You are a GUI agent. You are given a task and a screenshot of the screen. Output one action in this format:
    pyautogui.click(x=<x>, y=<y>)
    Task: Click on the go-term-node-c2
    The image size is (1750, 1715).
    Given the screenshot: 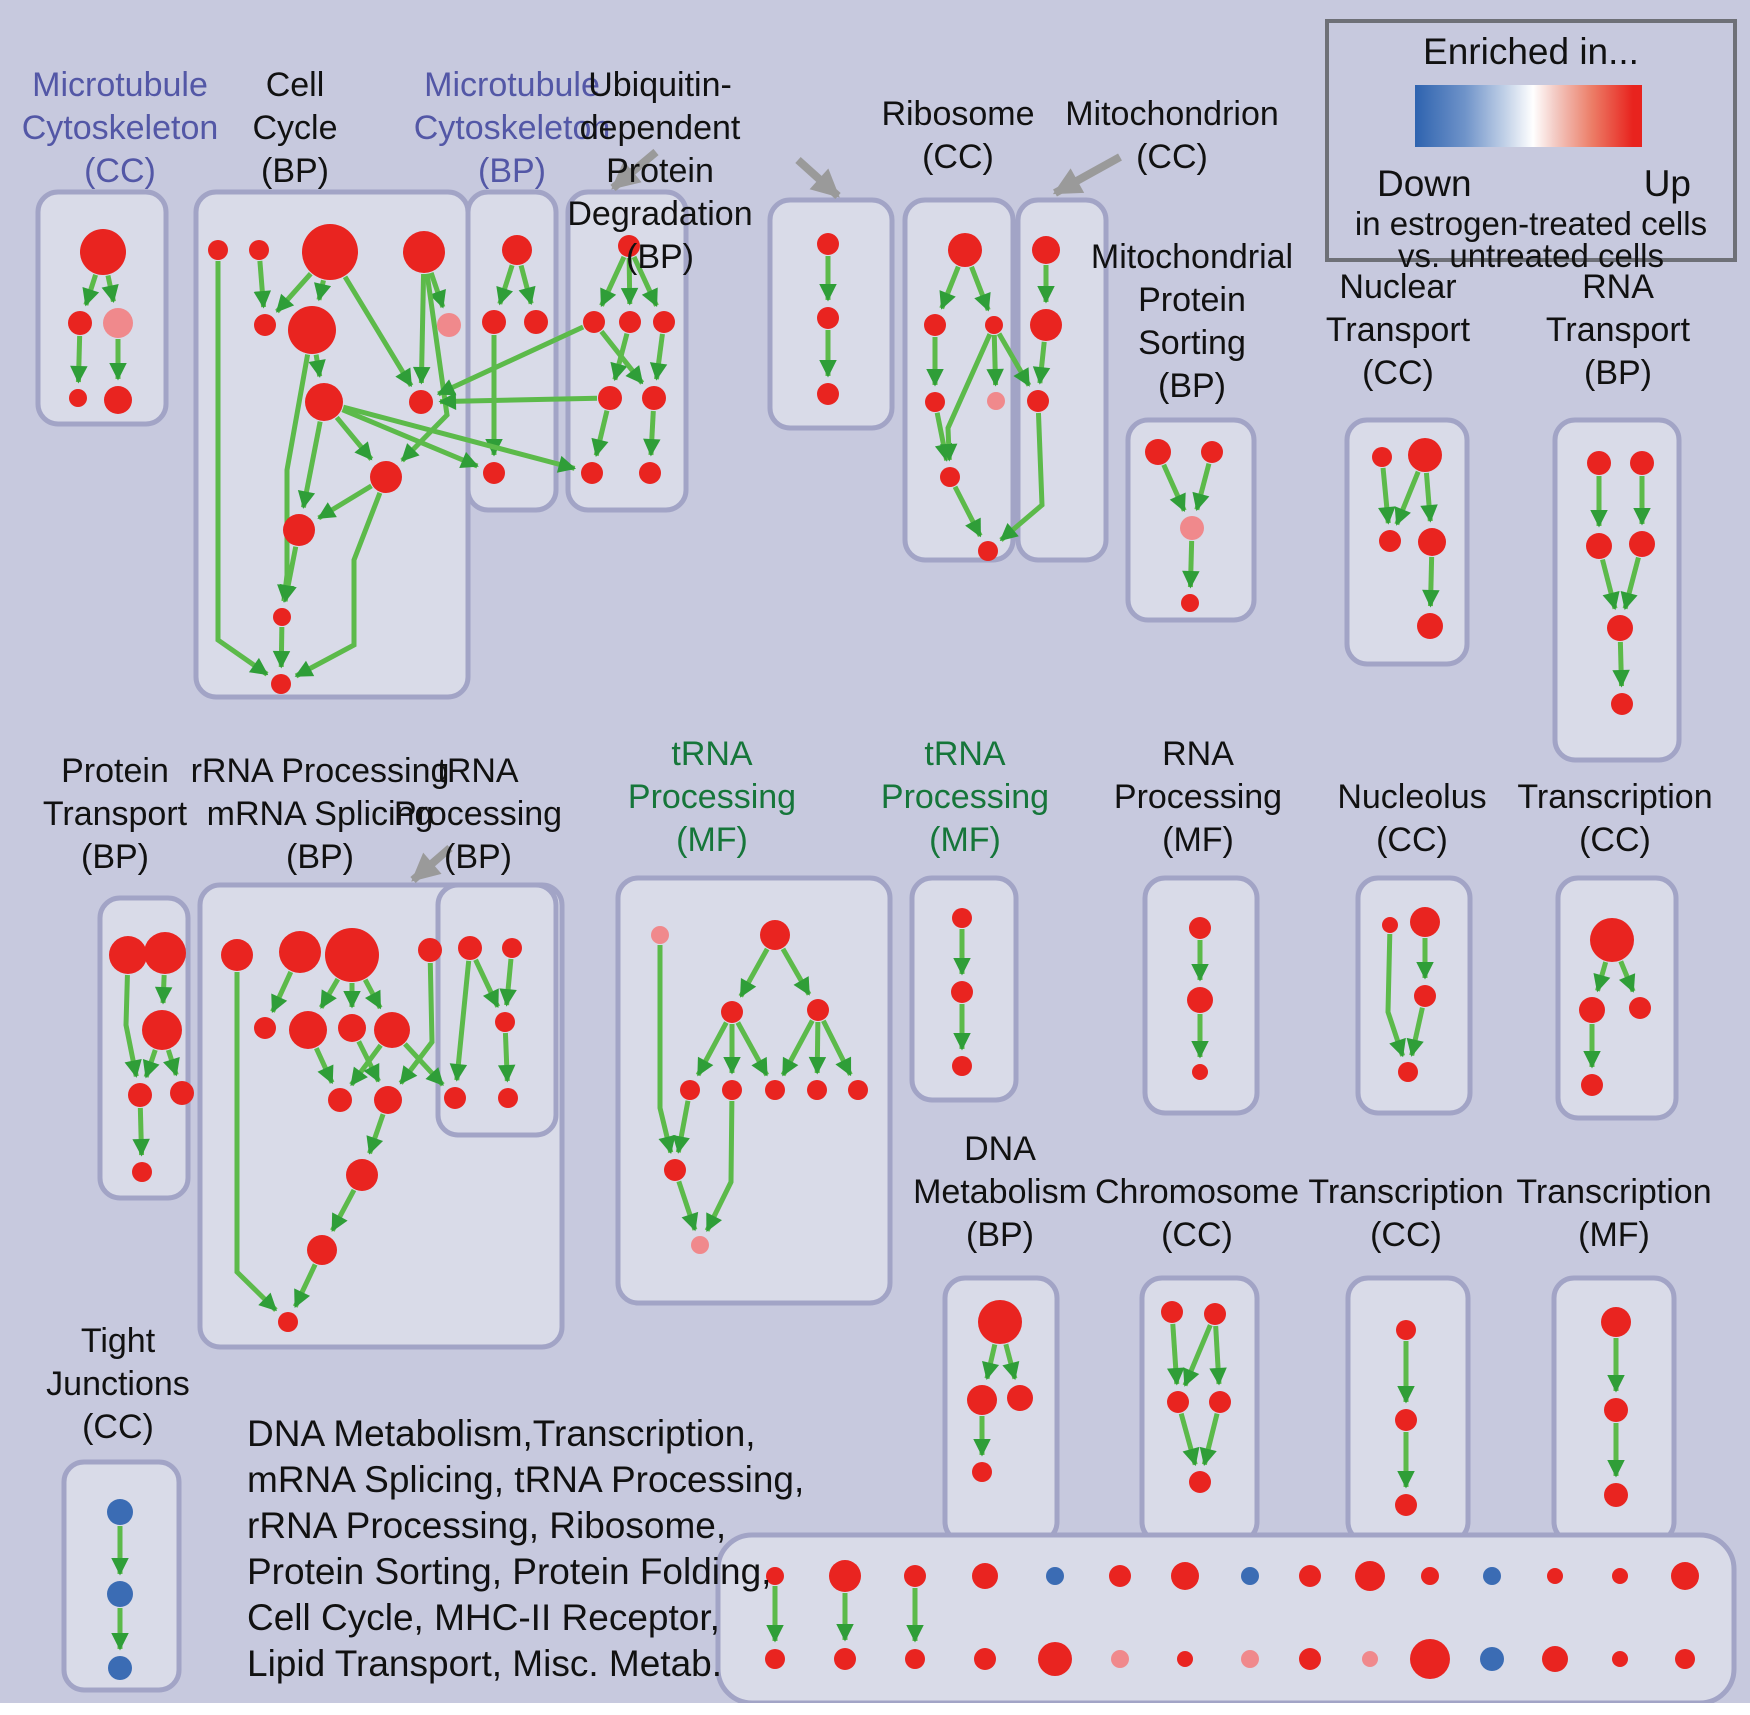 What is the action you would take?
    pyautogui.click(x=494, y=322)
    